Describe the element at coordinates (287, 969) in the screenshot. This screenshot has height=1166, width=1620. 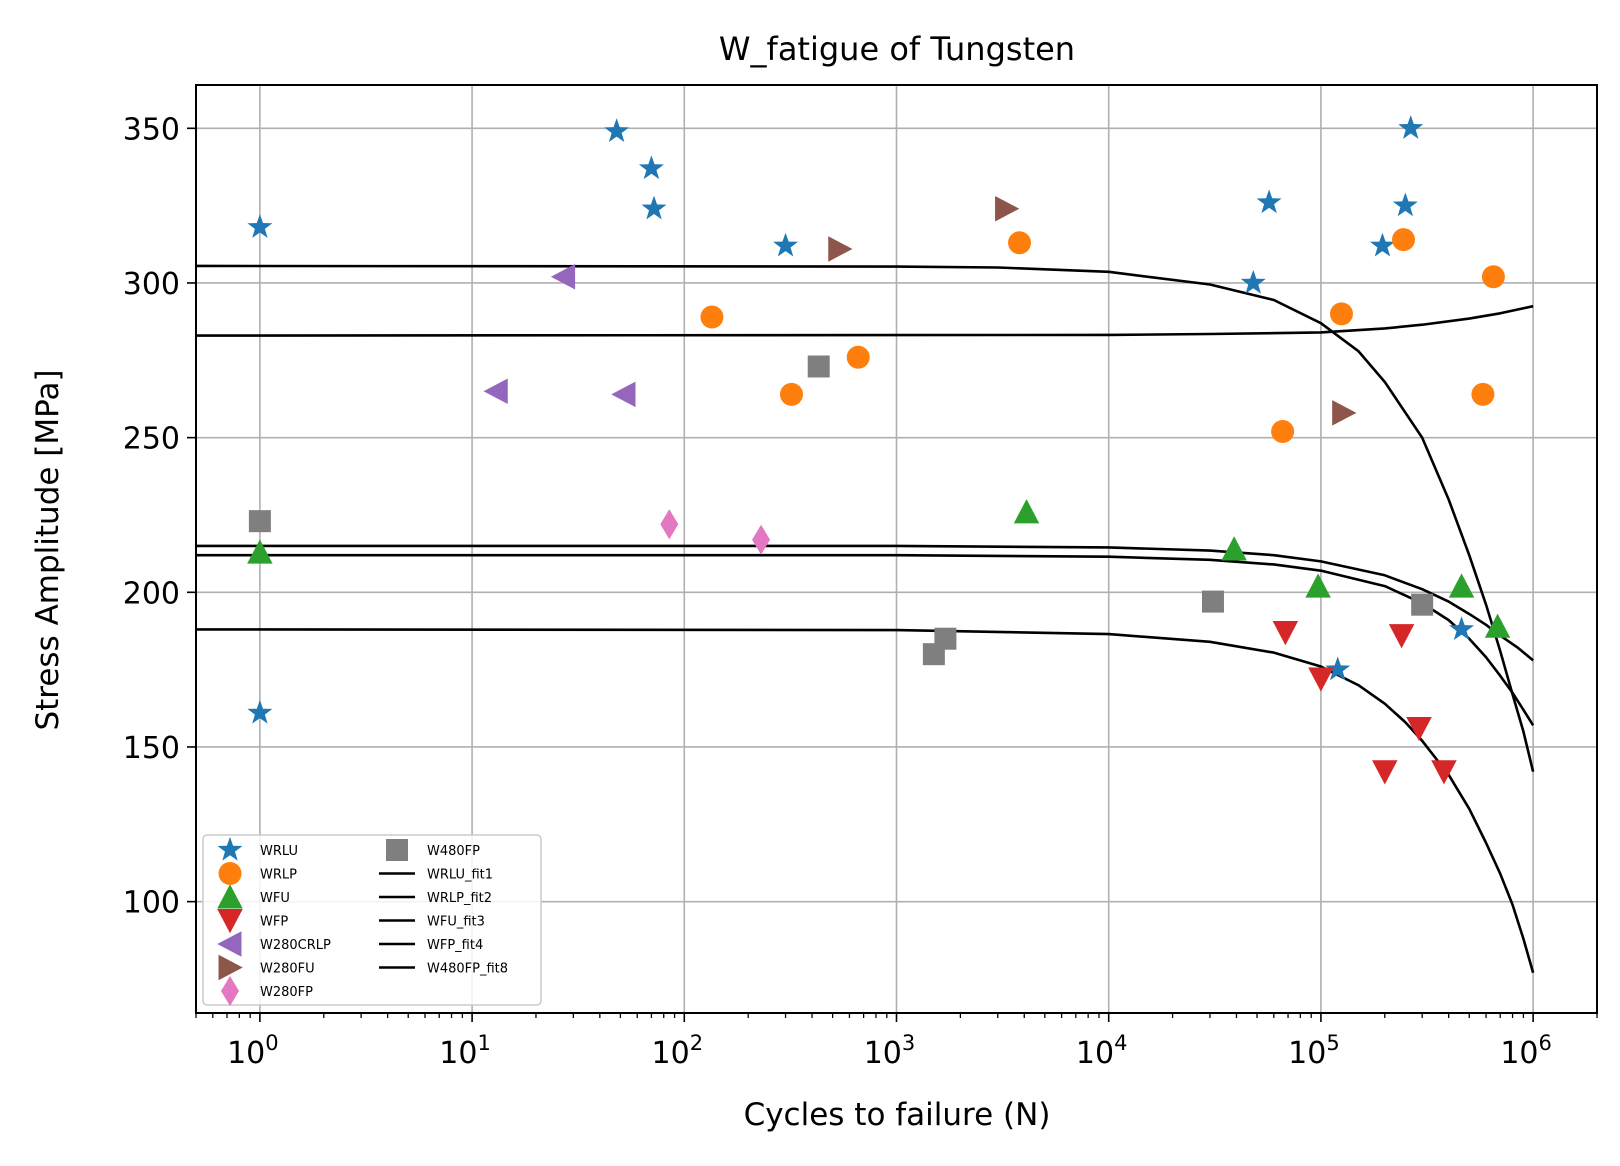
I see `legend-label: W280FU` at that location.